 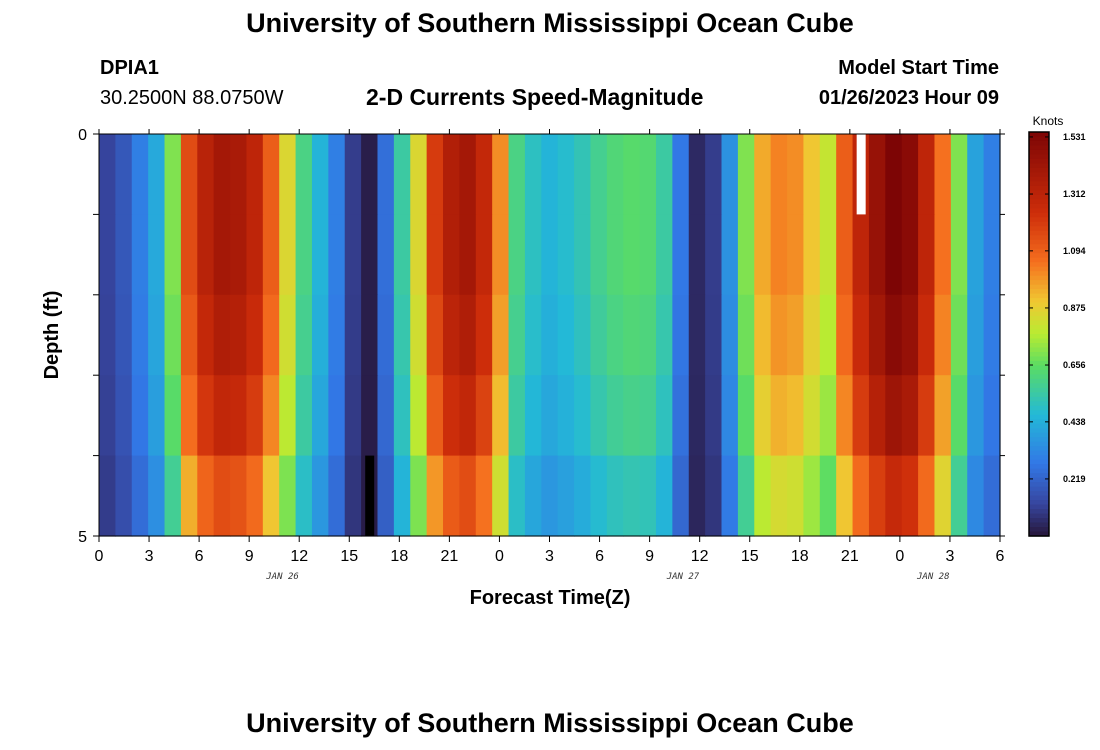 What do you see at coordinates (918, 68) in the screenshot?
I see `model-start-label: Model Start Time` at bounding box center [918, 68].